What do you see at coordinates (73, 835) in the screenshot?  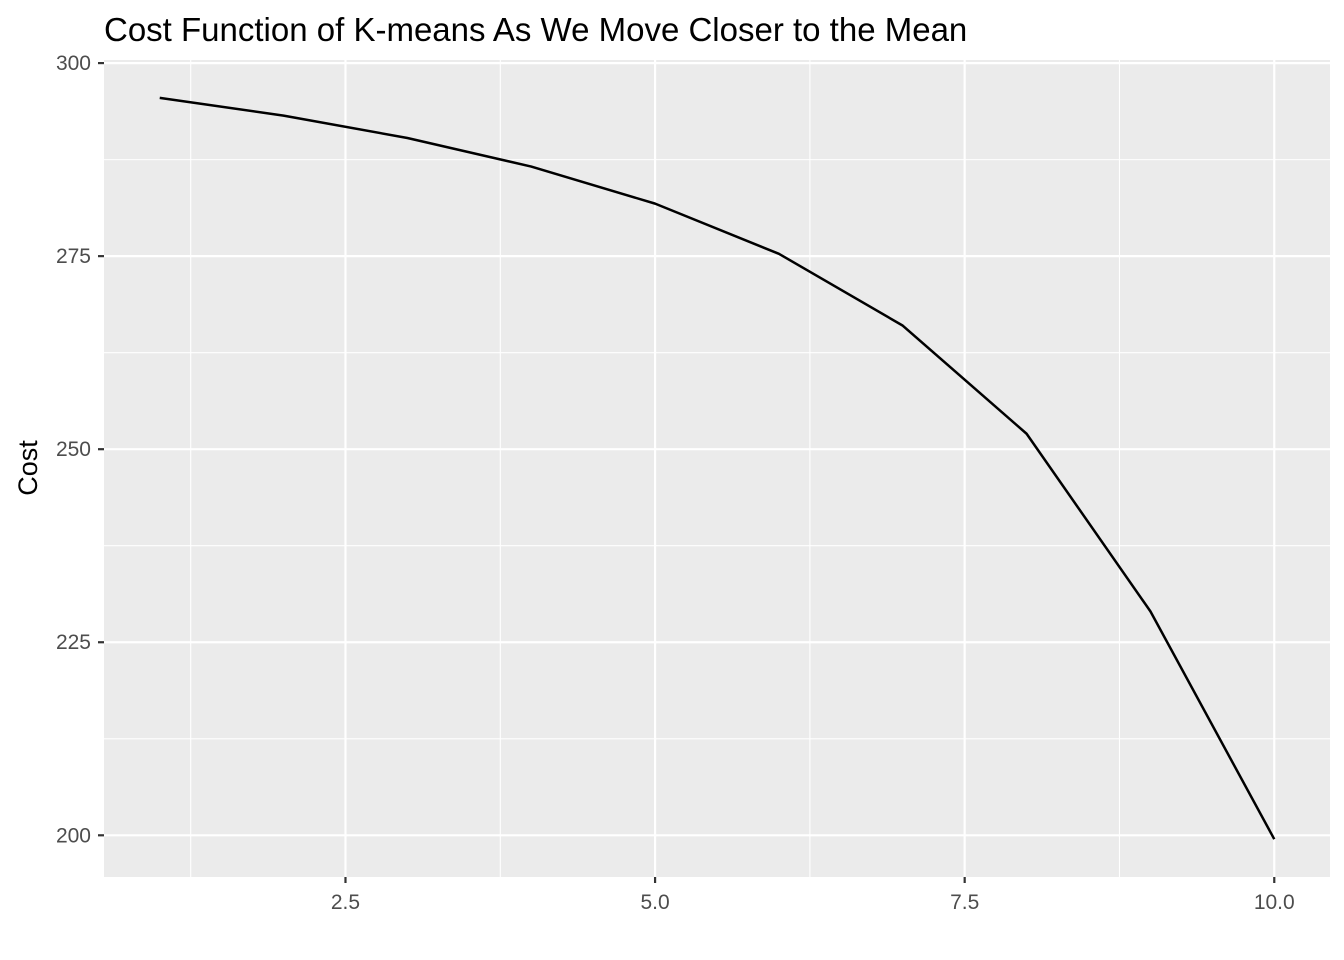 I see `y-tick-label: 200` at bounding box center [73, 835].